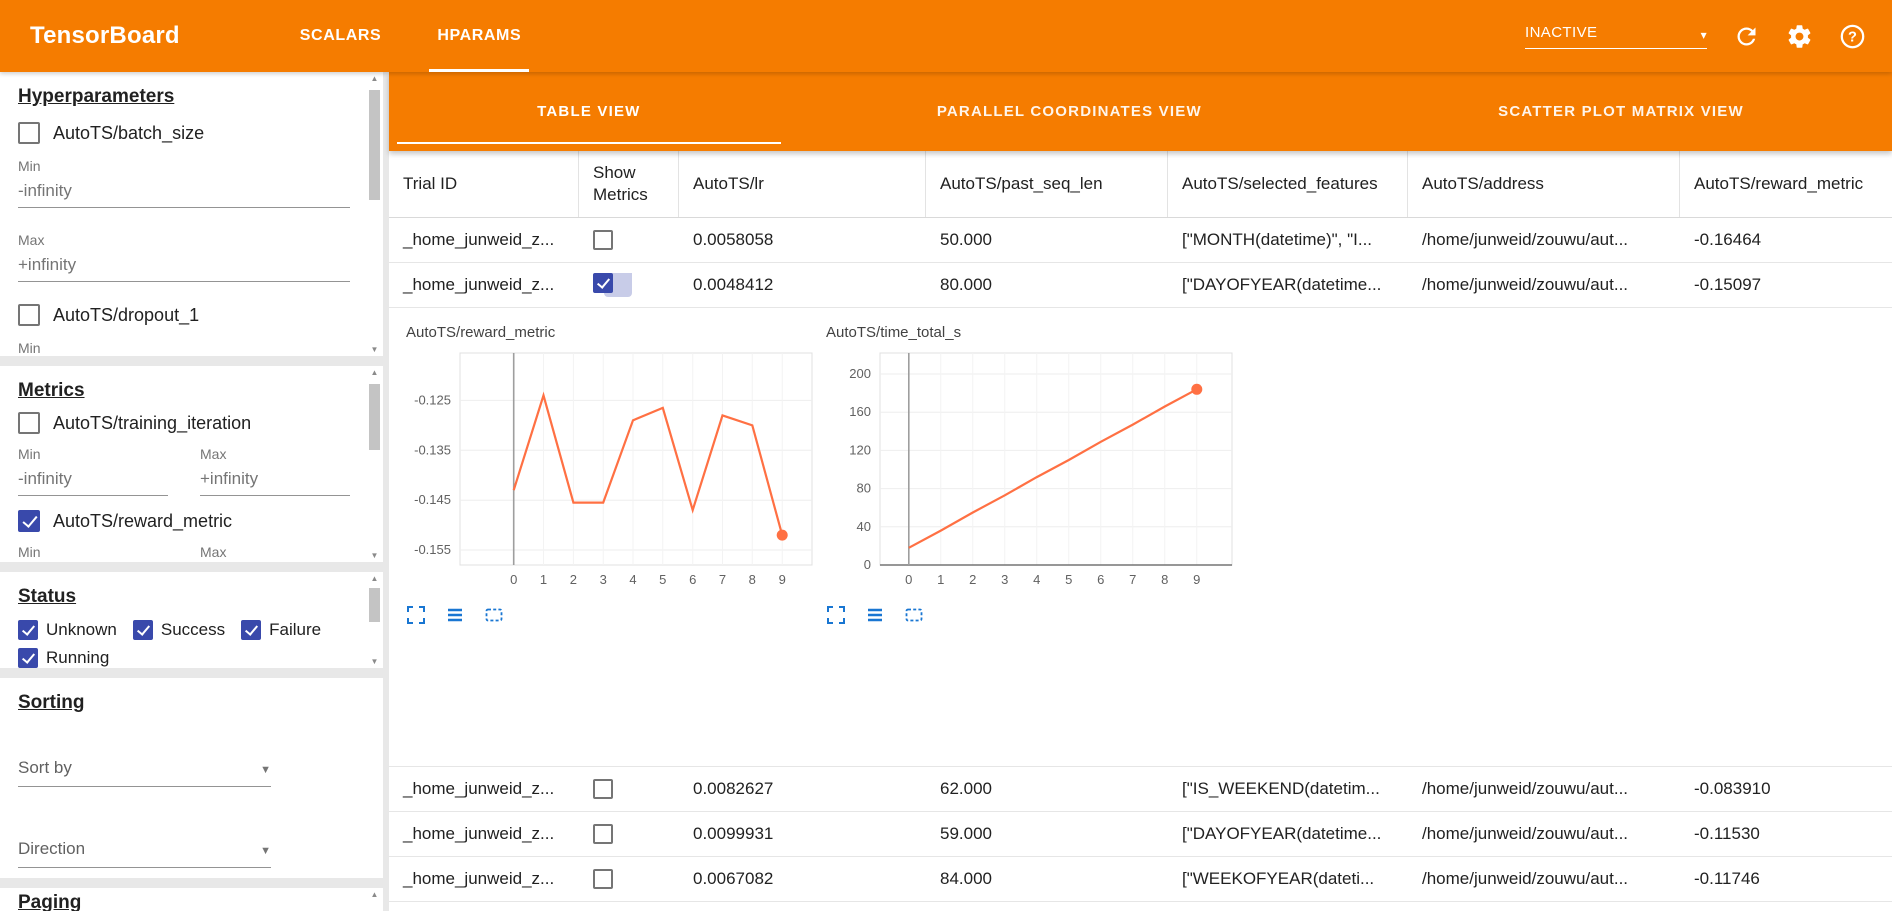 The image size is (1892, 911). What do you see at coordinates (1164, 579) in the screenshot?
I see `svg-text: 8` at bounding box center [1164, 579].